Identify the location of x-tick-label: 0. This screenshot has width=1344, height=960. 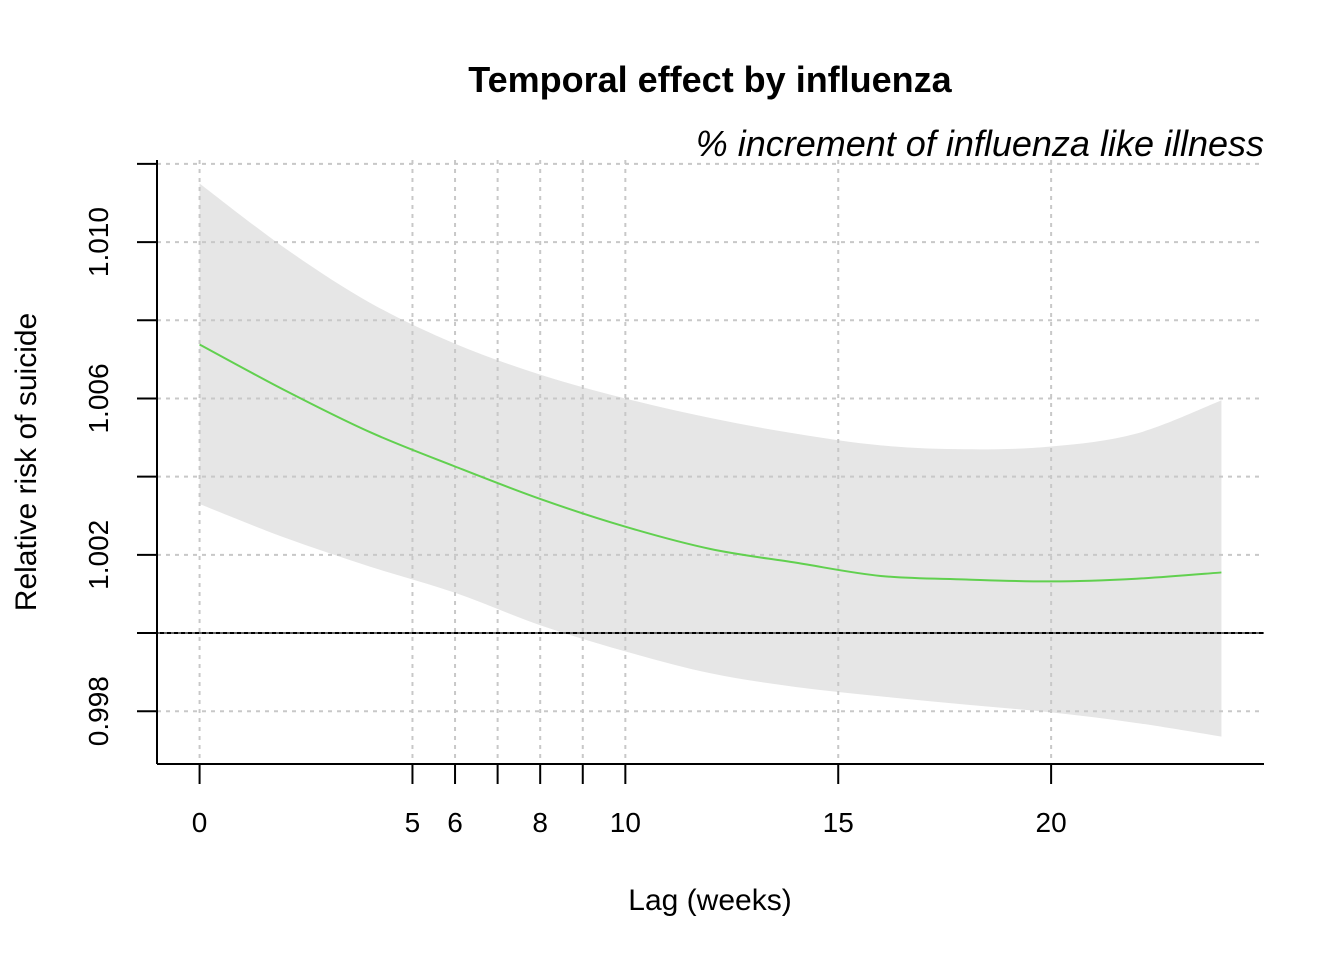
(200, 822).